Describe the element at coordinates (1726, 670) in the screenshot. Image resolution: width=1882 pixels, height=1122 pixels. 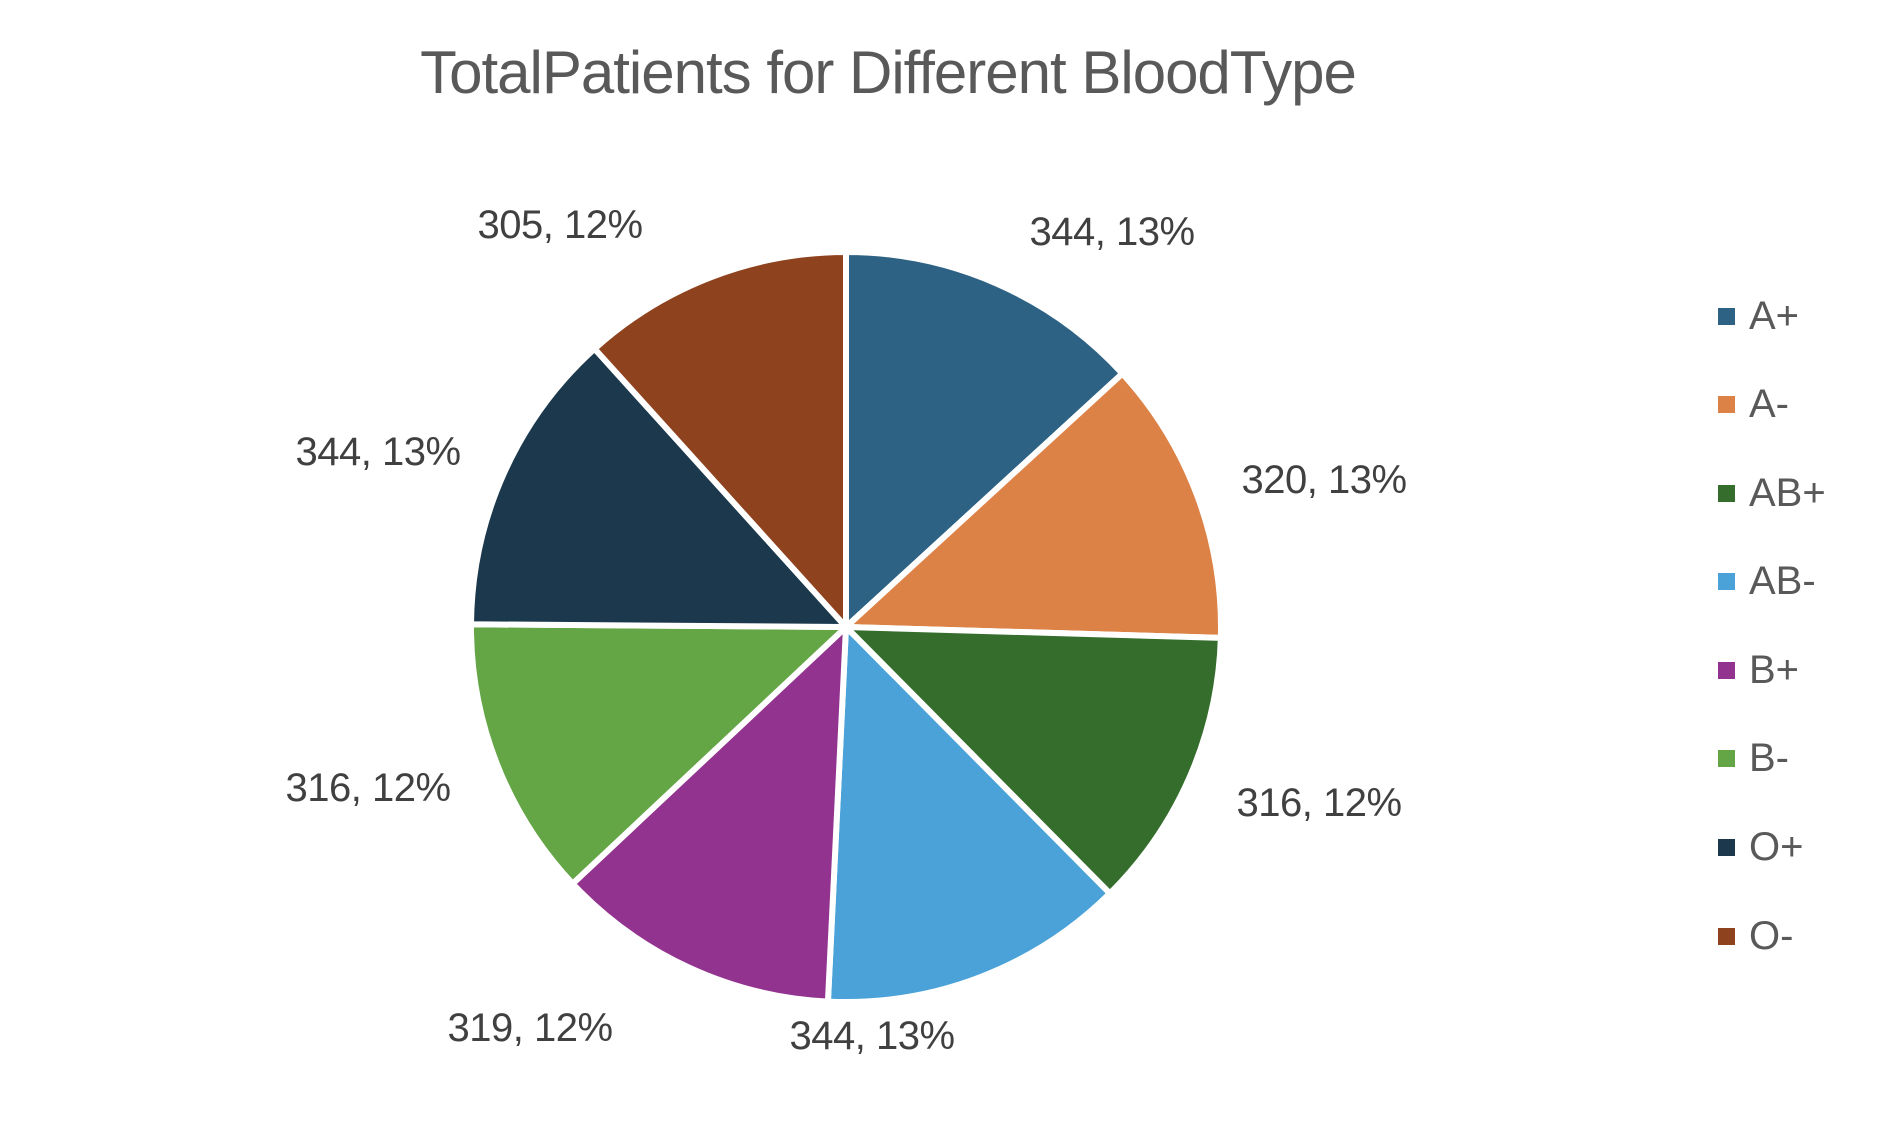
I see `legend-swatch-B+` at that location.